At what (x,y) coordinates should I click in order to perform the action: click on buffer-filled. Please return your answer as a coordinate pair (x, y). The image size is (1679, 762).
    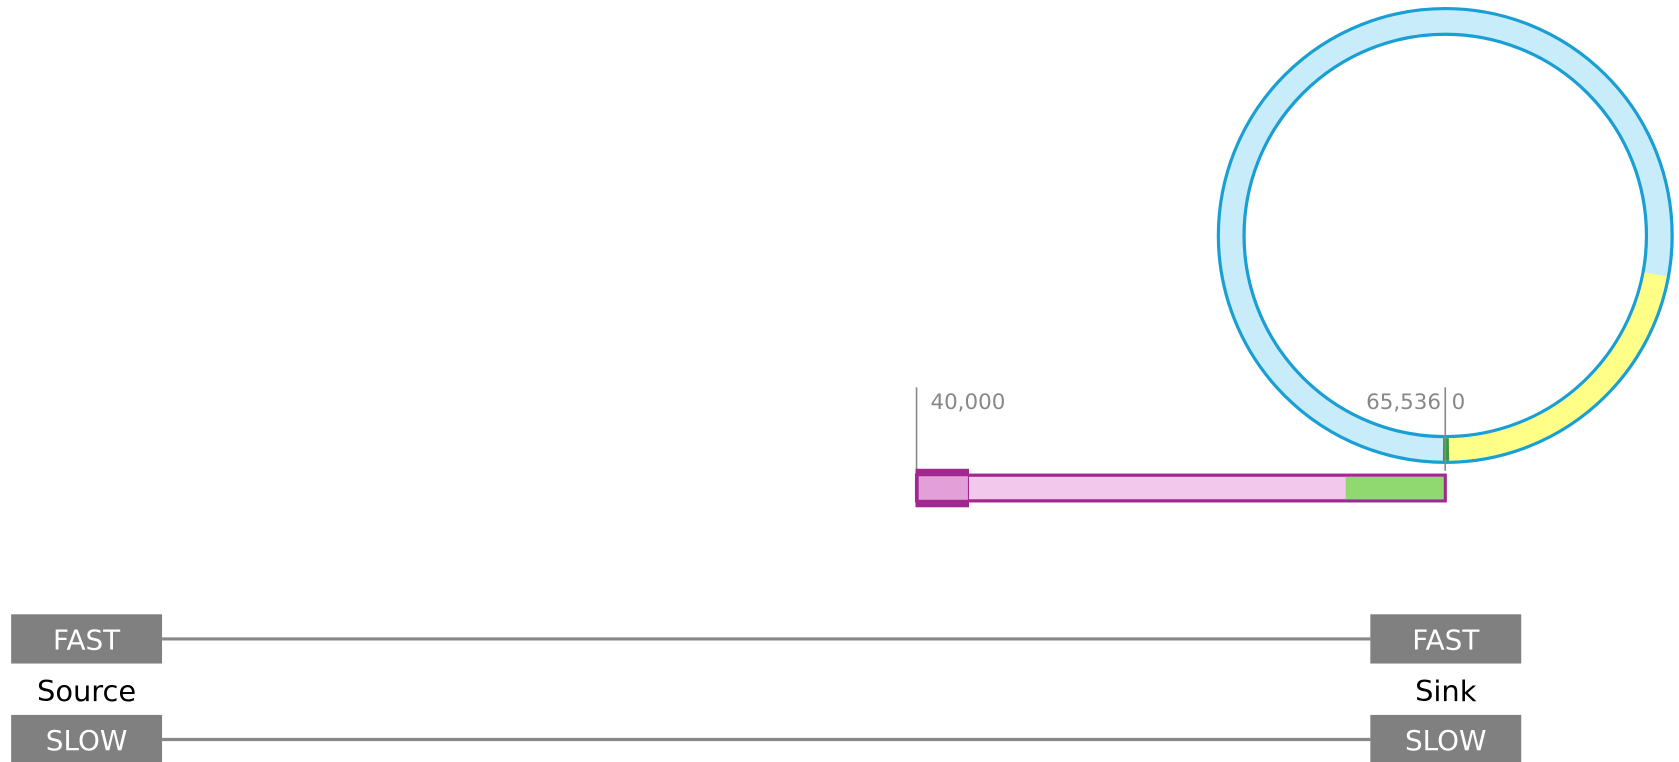
    Looking at the image, I should click on (1394, 488).